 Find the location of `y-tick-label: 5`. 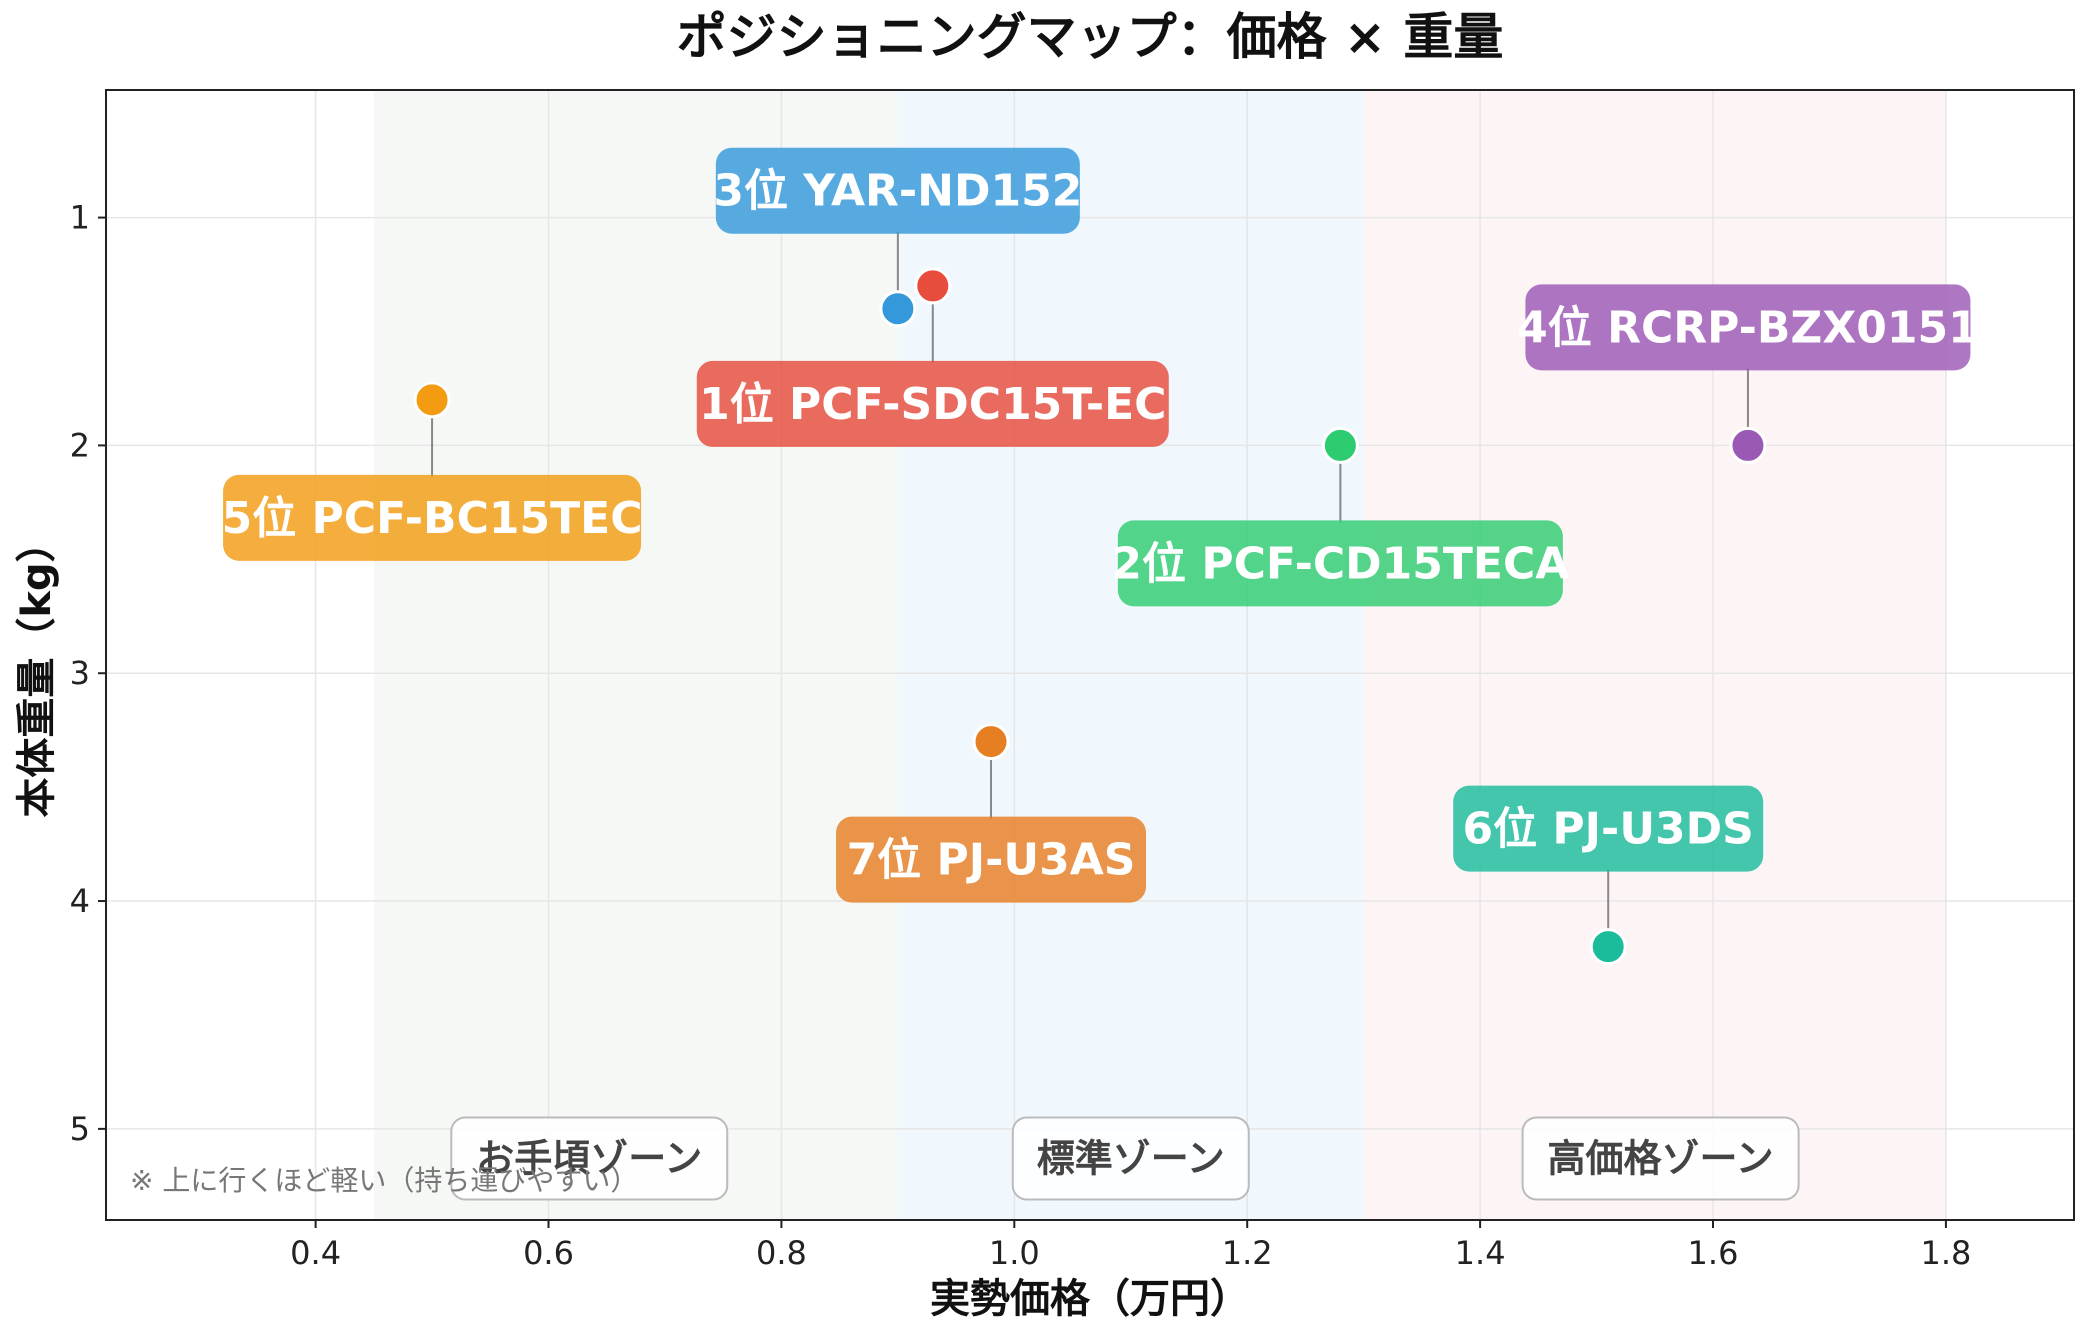

y-tick-label: 5 is located at coordinates (80, 1129).